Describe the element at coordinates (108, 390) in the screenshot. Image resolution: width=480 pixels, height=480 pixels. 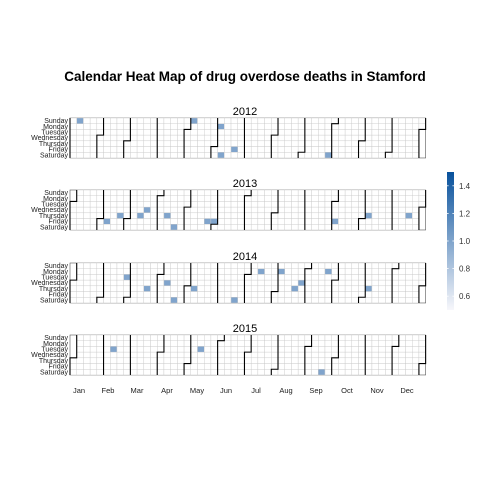
I see `month-label-feb: Feb` at that location.